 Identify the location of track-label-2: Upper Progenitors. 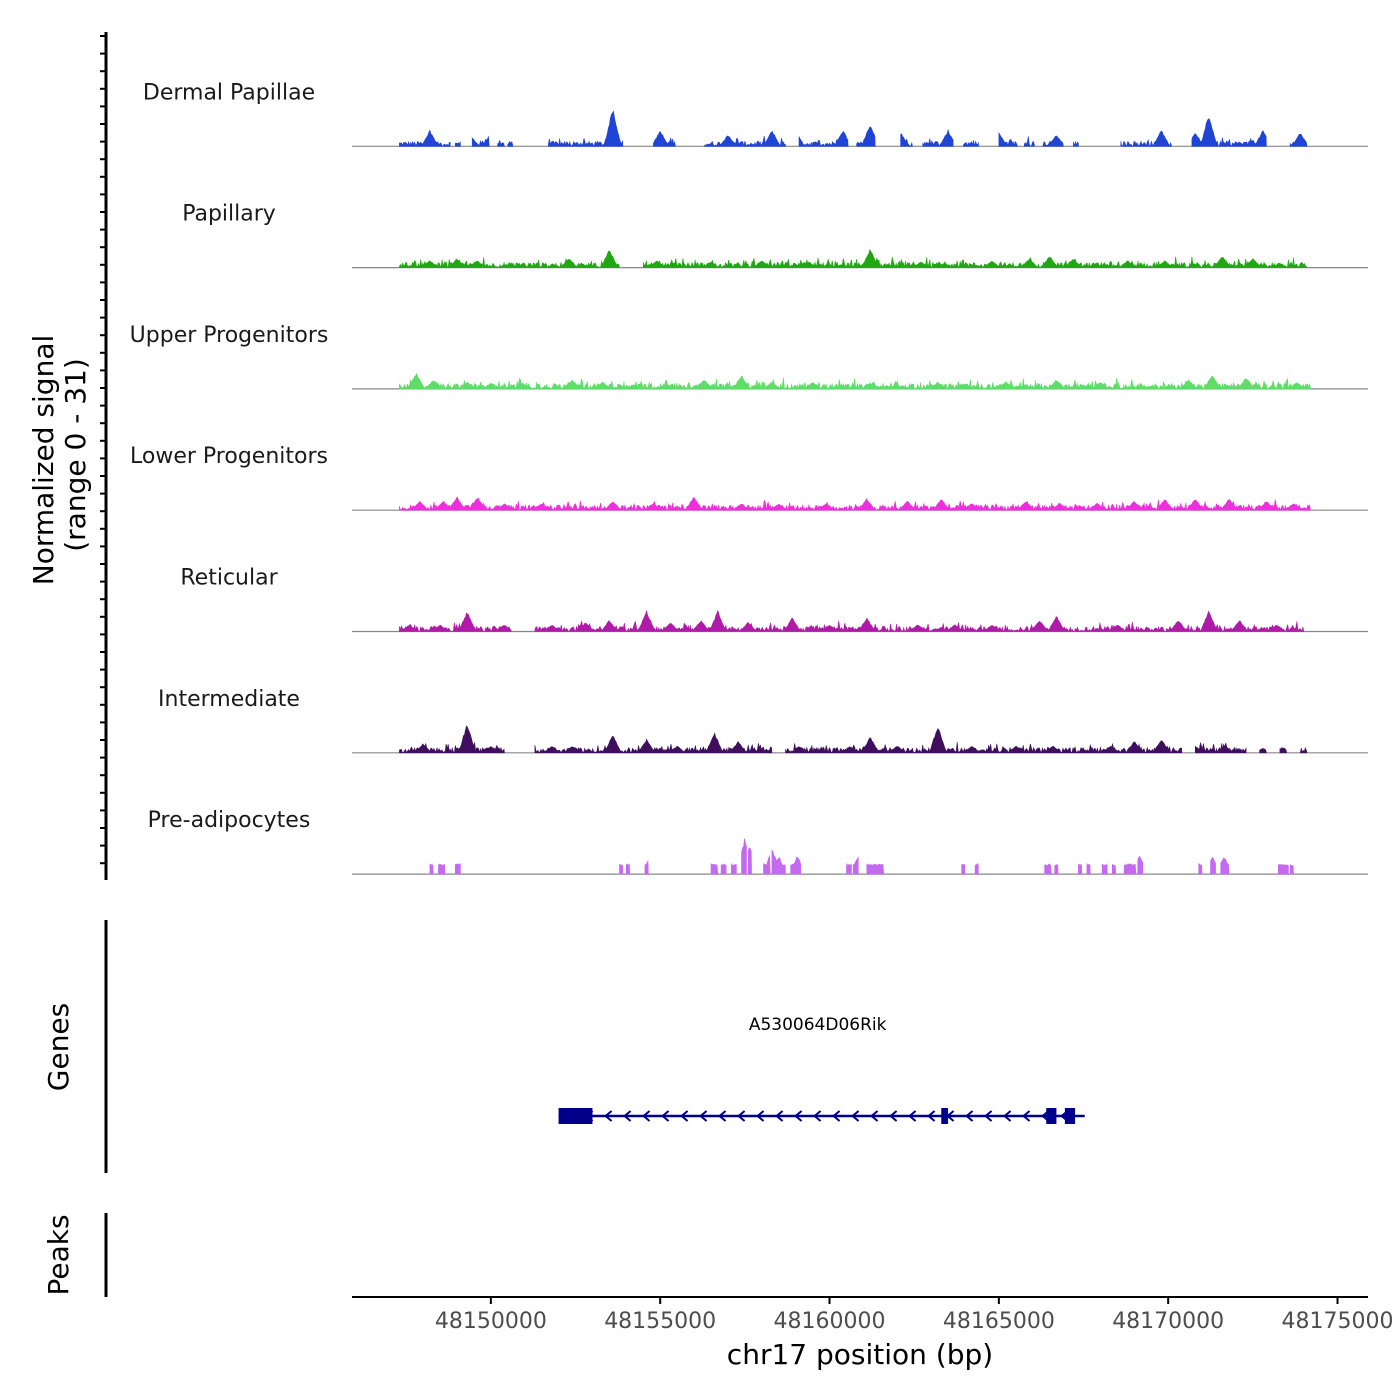
(229, 335).